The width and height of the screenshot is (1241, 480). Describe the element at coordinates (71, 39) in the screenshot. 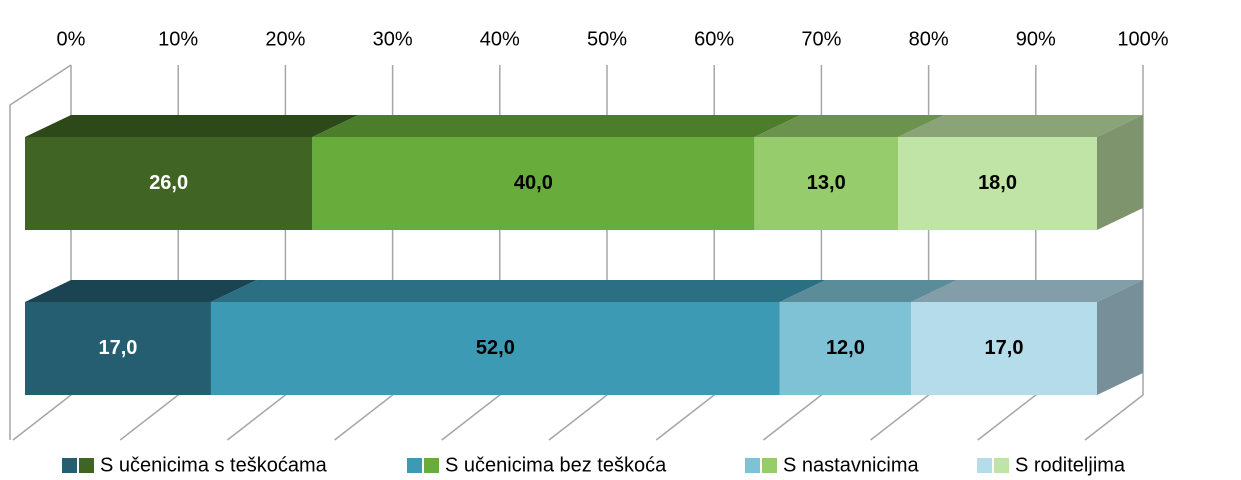

I see `x-tick-label: 0%` at that location.